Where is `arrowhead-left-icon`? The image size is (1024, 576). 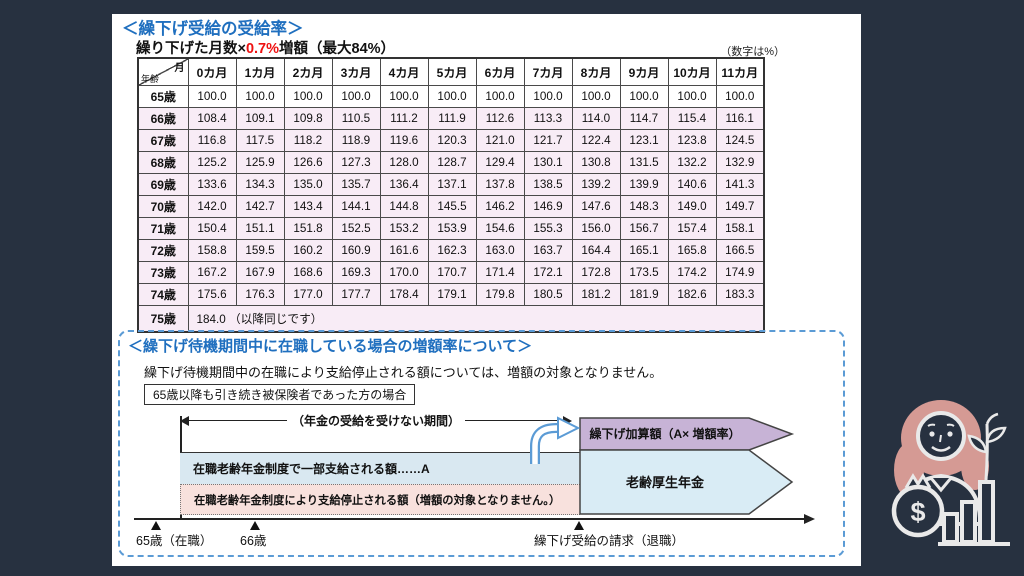 arrowhead-left-icon is located at coordinates (184, 420).